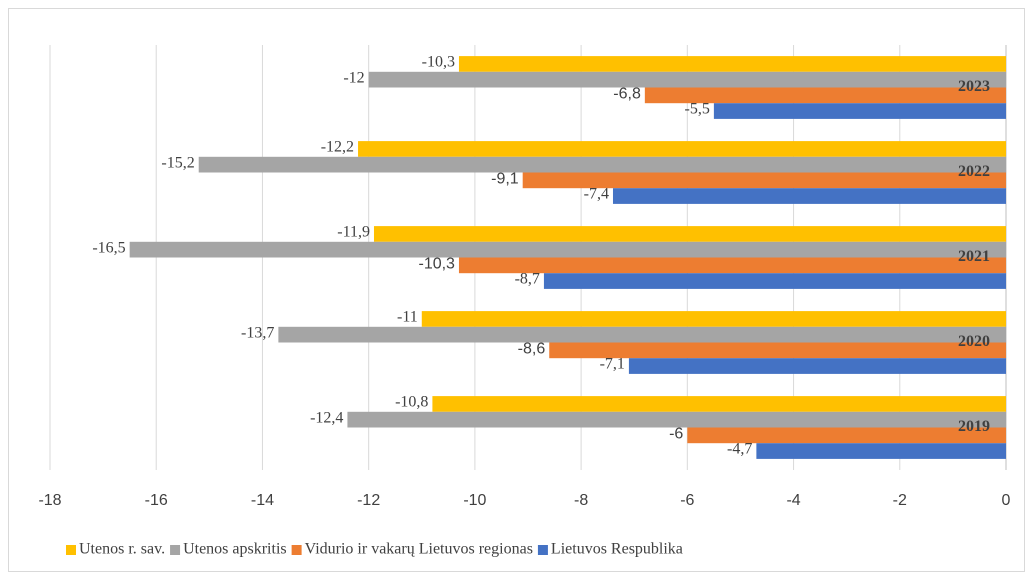 The image size is (1033, 579). What do you see at coordinates (617, 549) in the screenshot?
I see `legend-label: Lietuvos Respublika` at bounding box center [617, 549].